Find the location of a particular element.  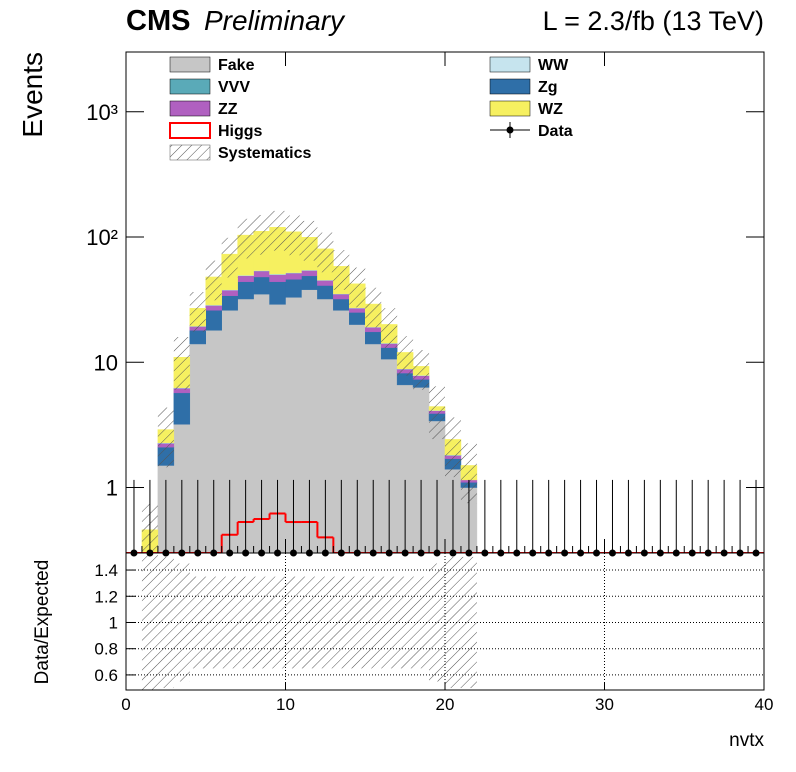

legend-label: ZZ is located at coordinates (228, 109).